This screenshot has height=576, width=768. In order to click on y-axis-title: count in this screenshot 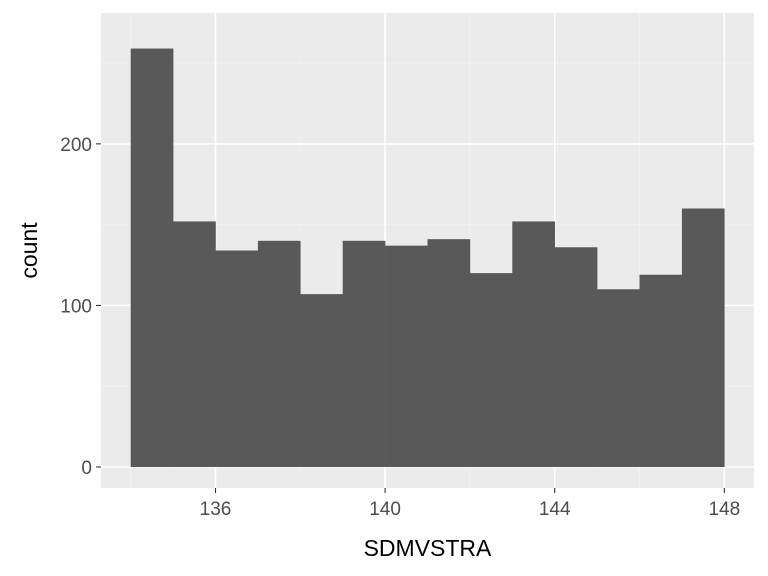, I will do `click(29, 250)`.